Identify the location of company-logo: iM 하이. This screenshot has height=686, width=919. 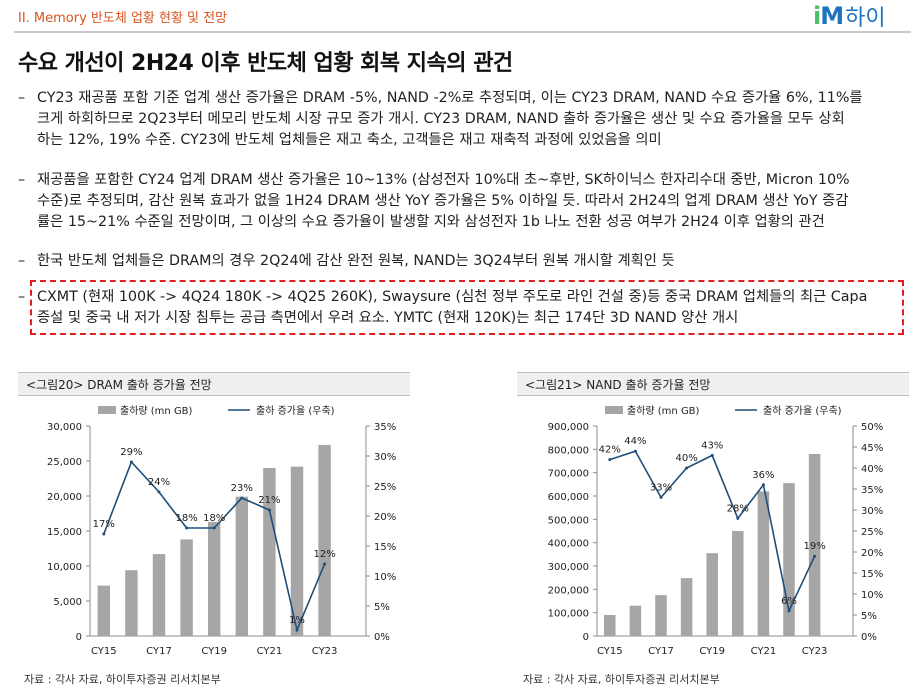
(849, 16).